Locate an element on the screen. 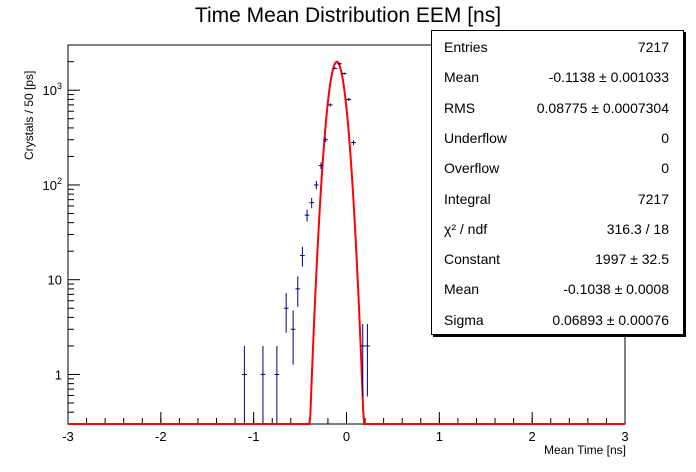  stats-row: Entries 7217 is located at coordinates (556, 47).